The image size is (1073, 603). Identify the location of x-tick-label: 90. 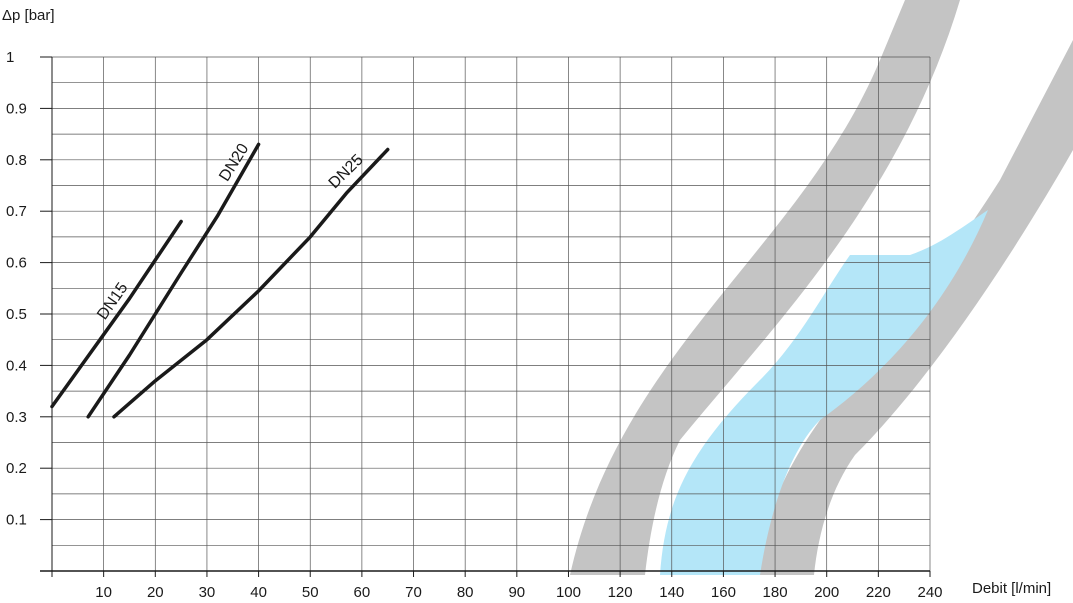
(516, 592).